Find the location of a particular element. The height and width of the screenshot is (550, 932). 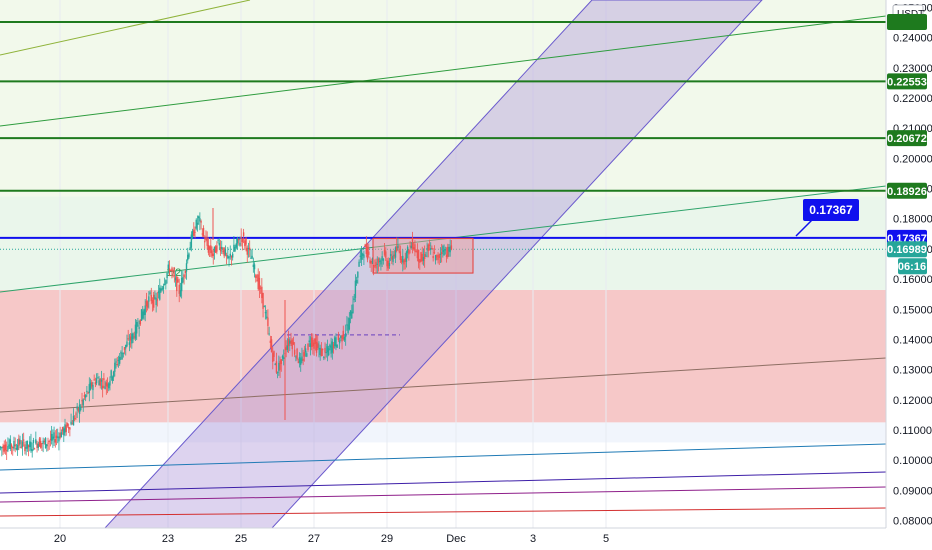

last-price-badge: 0.16989 is located at coordinates (907, 250).